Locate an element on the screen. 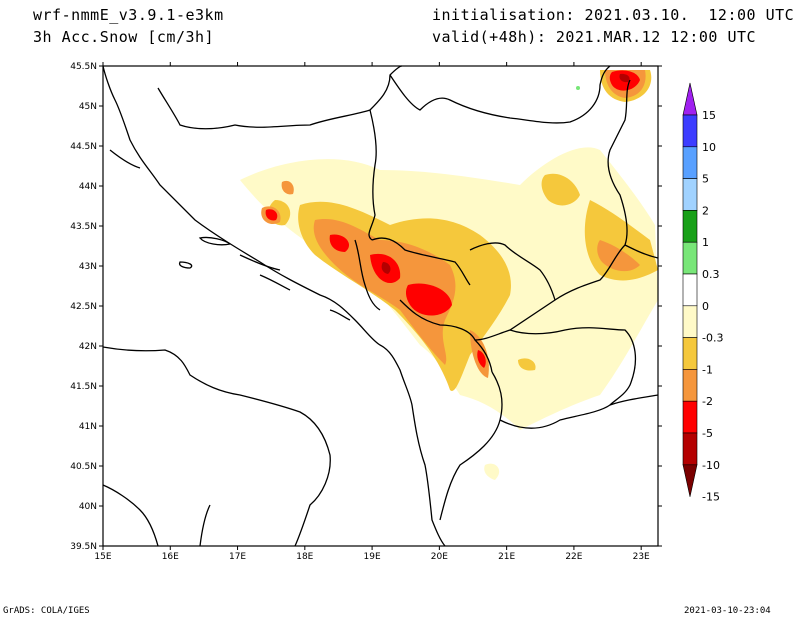 The height and width of the screenshot is (618, 800). lat-label: 40.5N is located at coordinates (83, 467).